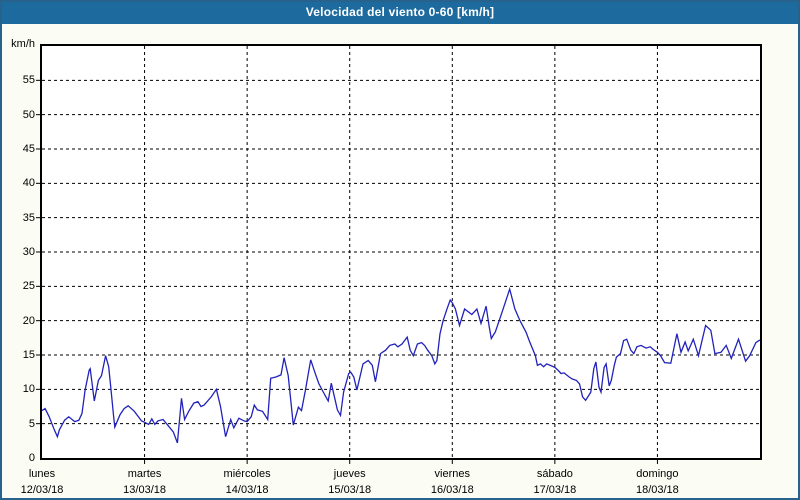 The height and width of the screenshot is (500, 800). What do you see at coordinates (144, 482) in the screenshot?
I see `x-day-label: martes 13/03/18` at bounding box center [144, 482].